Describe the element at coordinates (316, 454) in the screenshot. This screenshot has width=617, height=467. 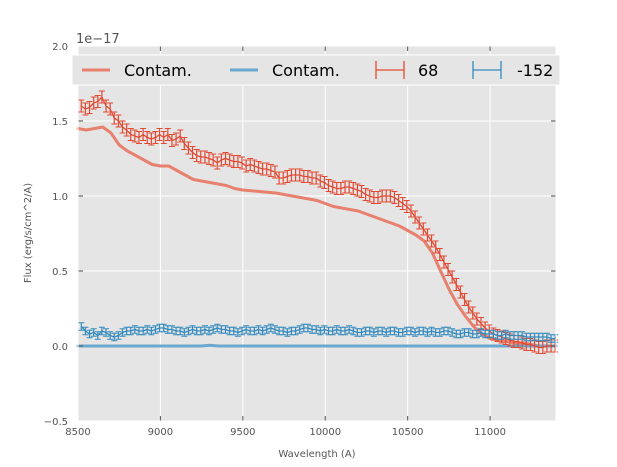
I see `x-axis-label: Wavelength (A)` at that location.